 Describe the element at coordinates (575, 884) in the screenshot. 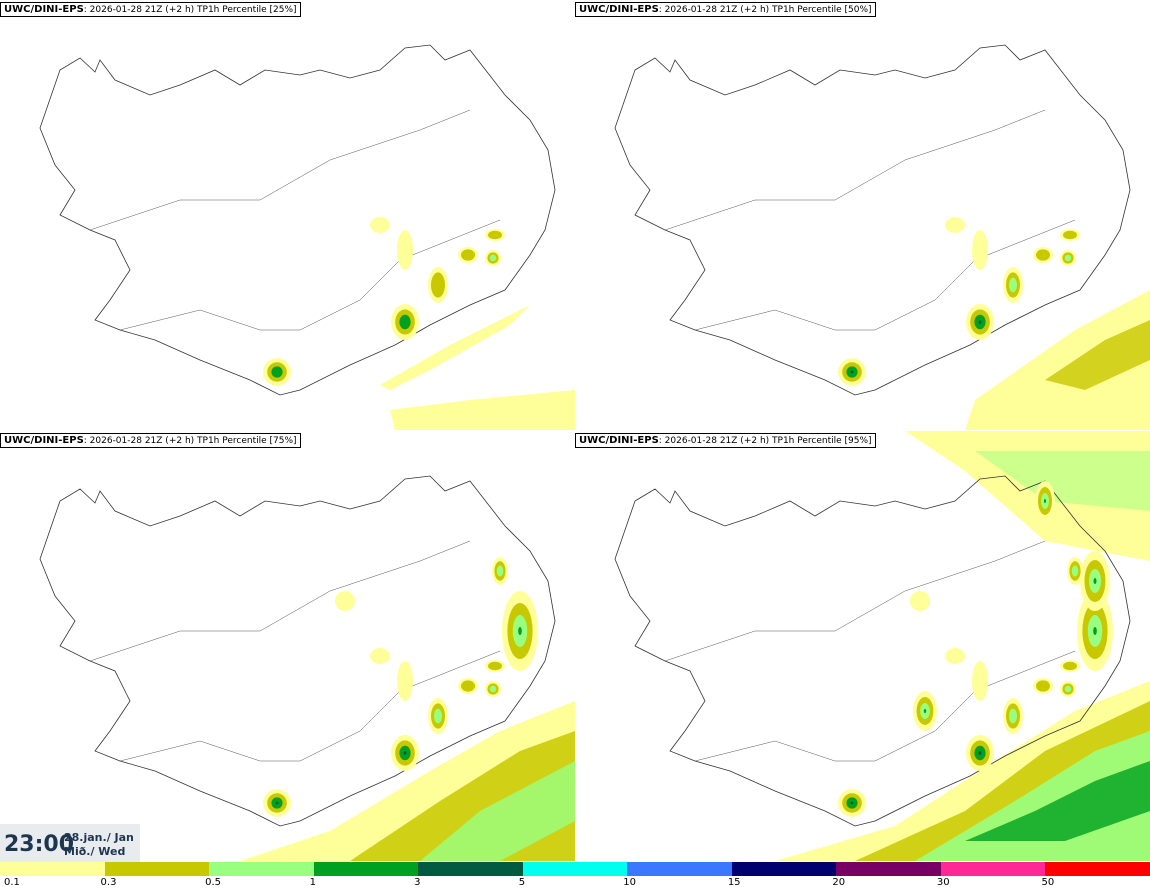

I see `legend-ticks: 0.1 0.3 0.5 1 3 5 10 15 20 30 50` at that location.